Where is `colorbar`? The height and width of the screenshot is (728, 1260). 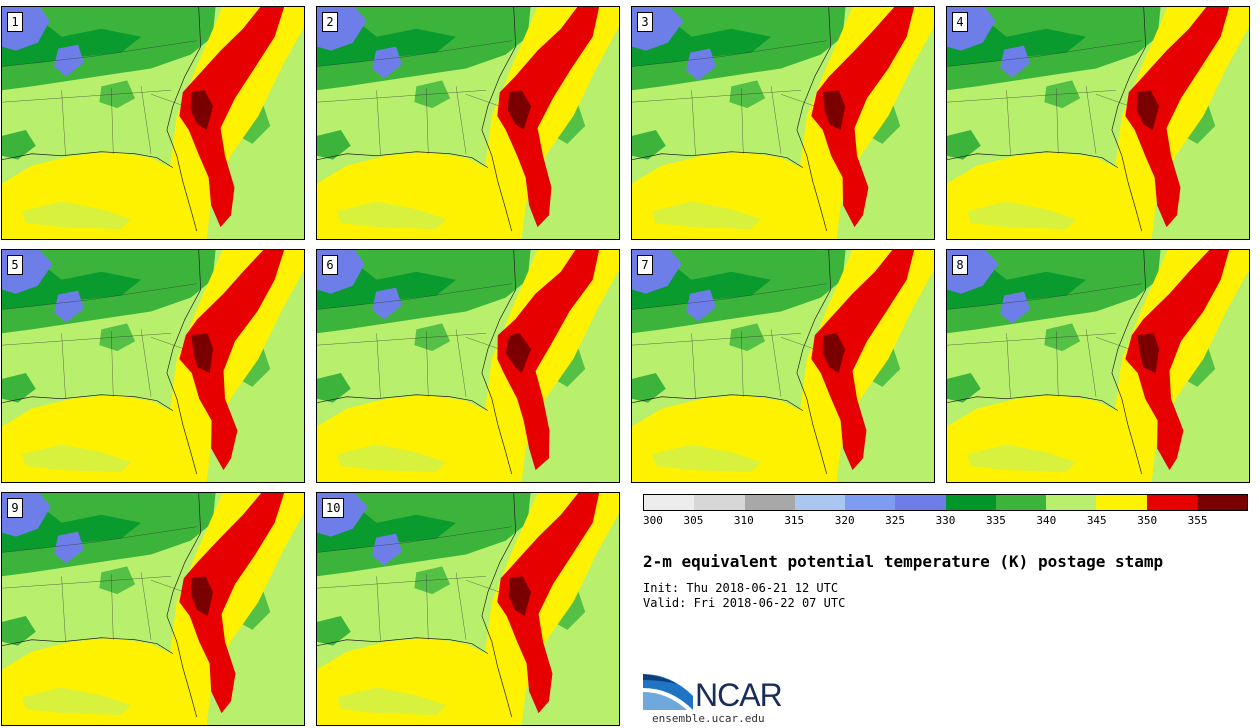
colorbar is located at coordinates (945, 502).